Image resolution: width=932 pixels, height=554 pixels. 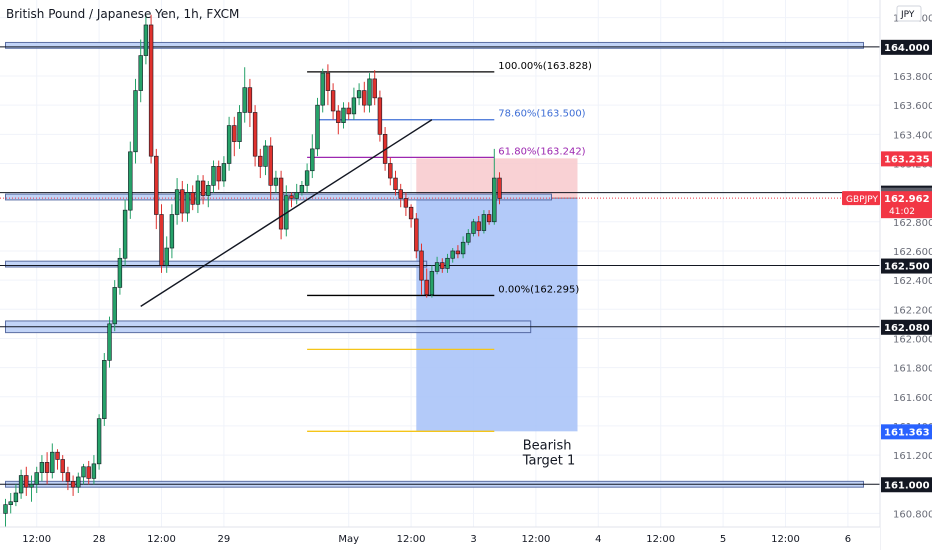 What do you see at coordinates (541, 151) in the screenshot?
I see `fib-level-label: 61.80%(163.242)` at bounding box center [541, 151].